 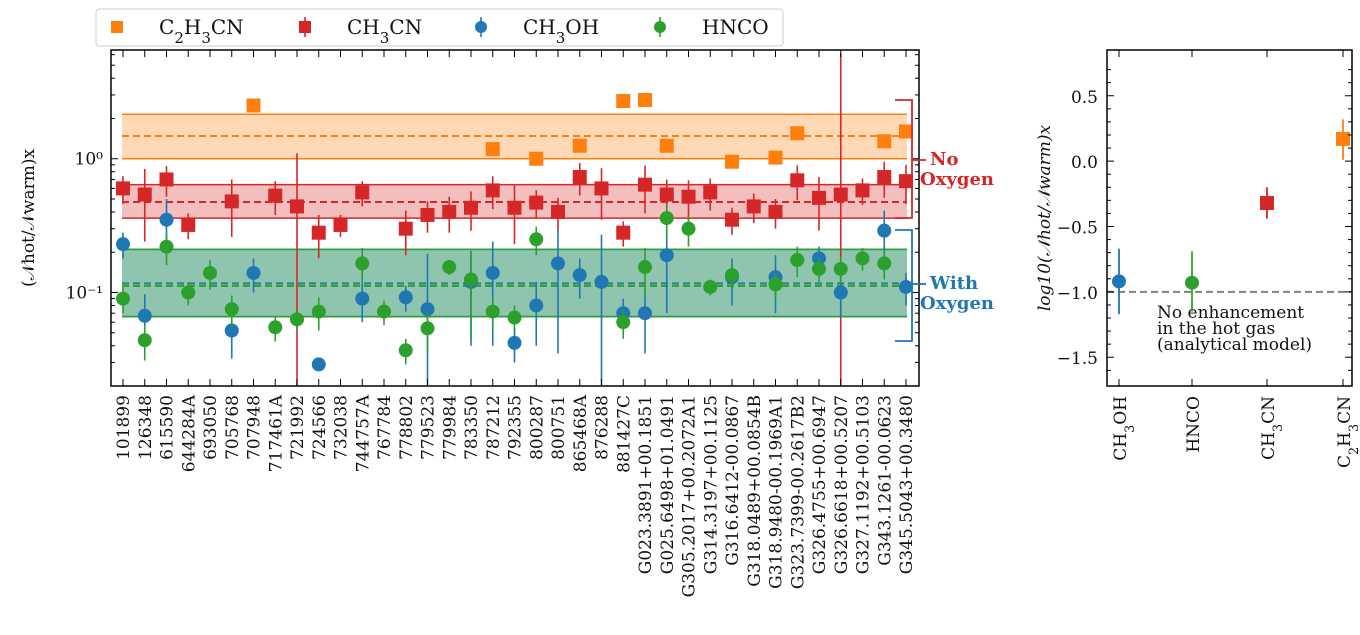 I want to click on x-tick-label: 767784, so click(x=385, y=427).